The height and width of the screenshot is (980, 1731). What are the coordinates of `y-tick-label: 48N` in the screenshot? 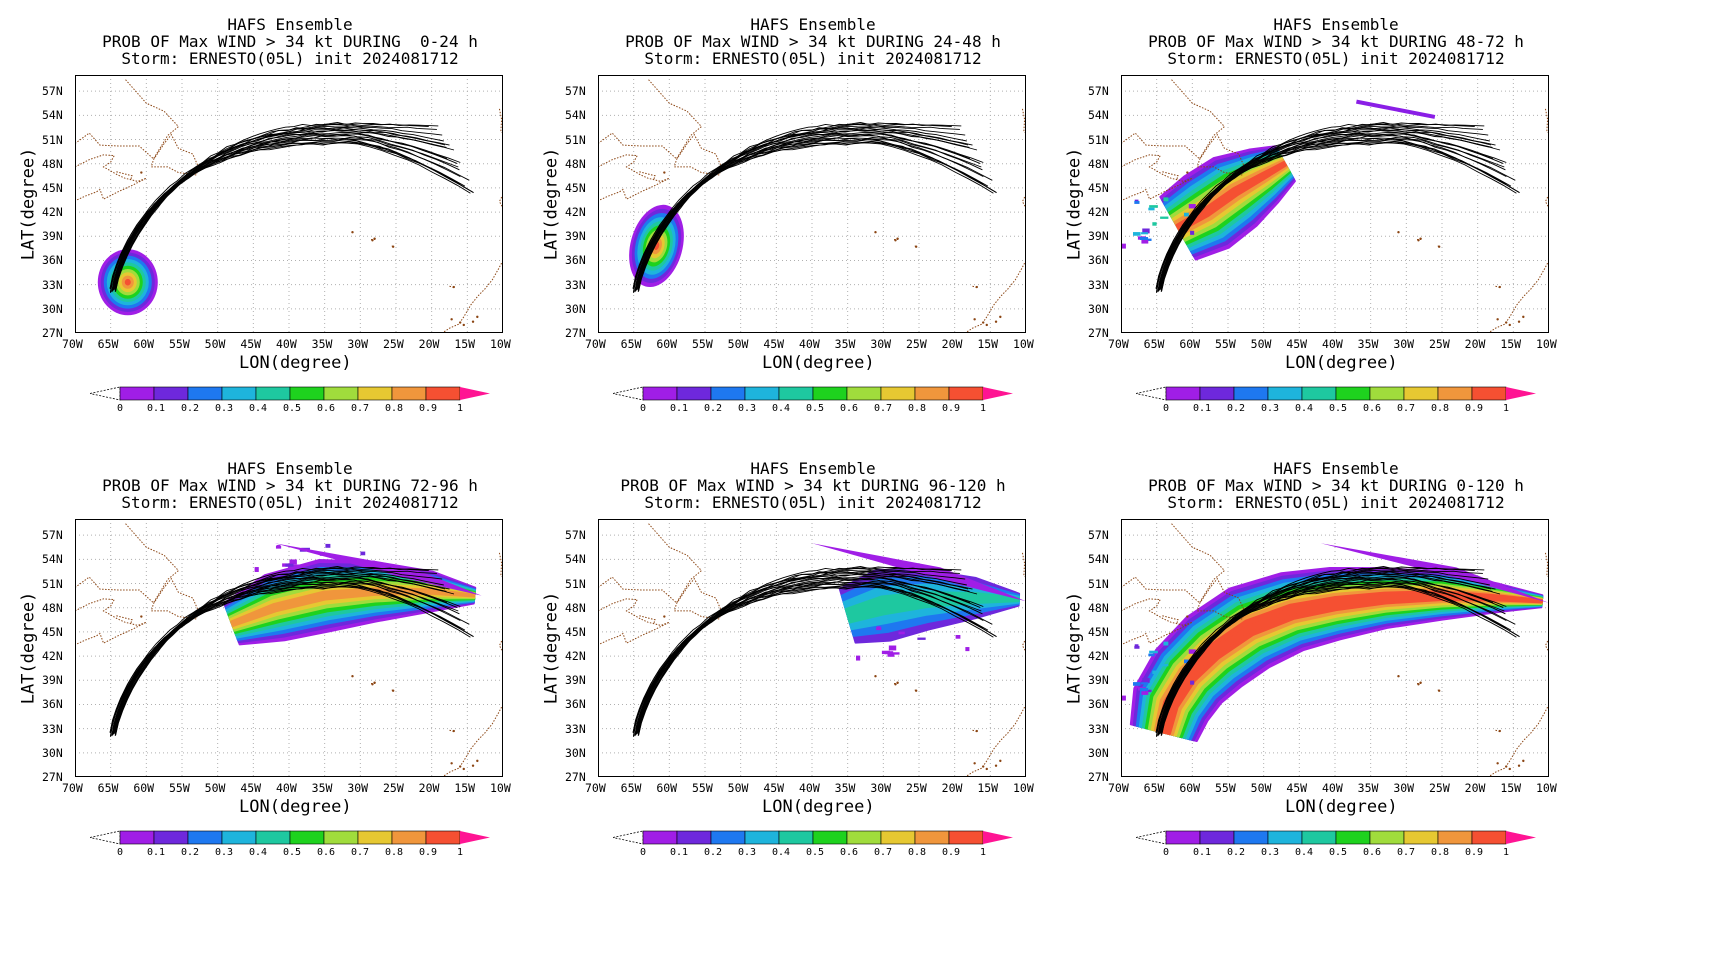 It's located at (575, 163).